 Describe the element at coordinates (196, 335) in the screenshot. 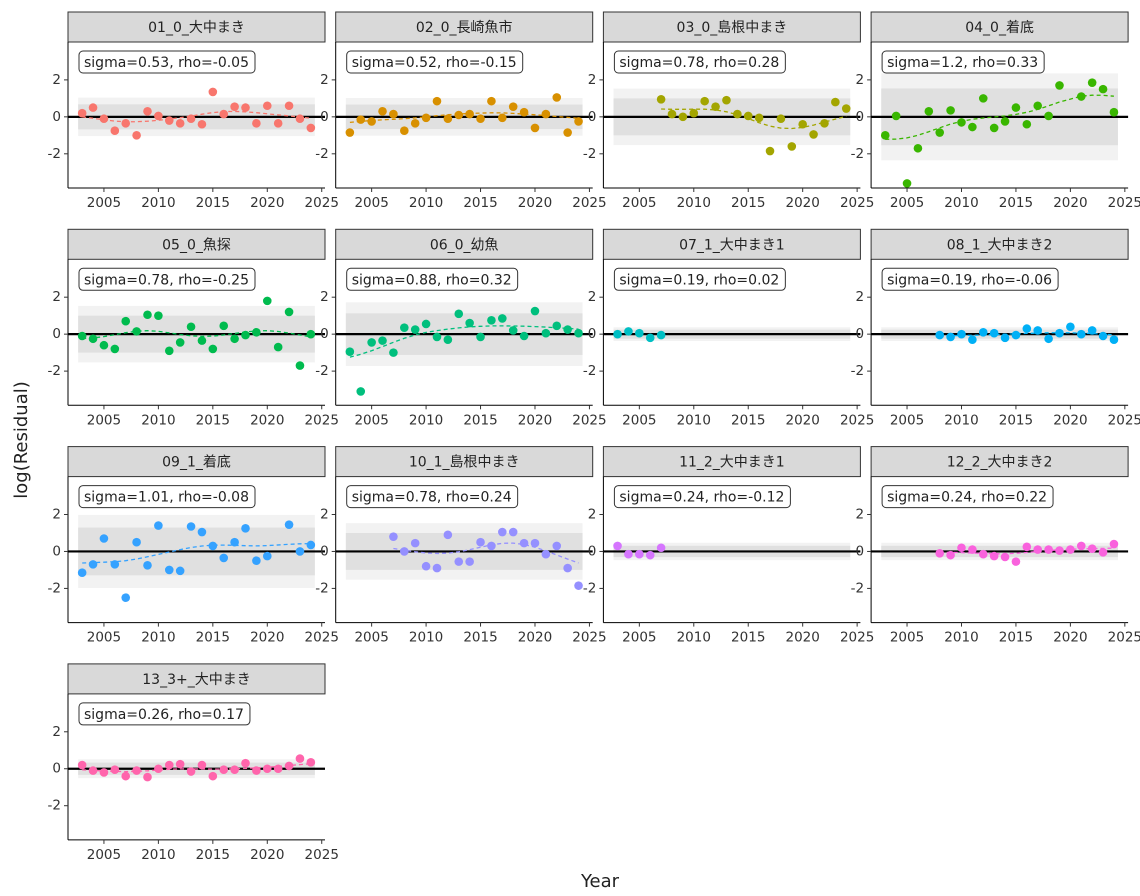

I see `trend-line` at that location.